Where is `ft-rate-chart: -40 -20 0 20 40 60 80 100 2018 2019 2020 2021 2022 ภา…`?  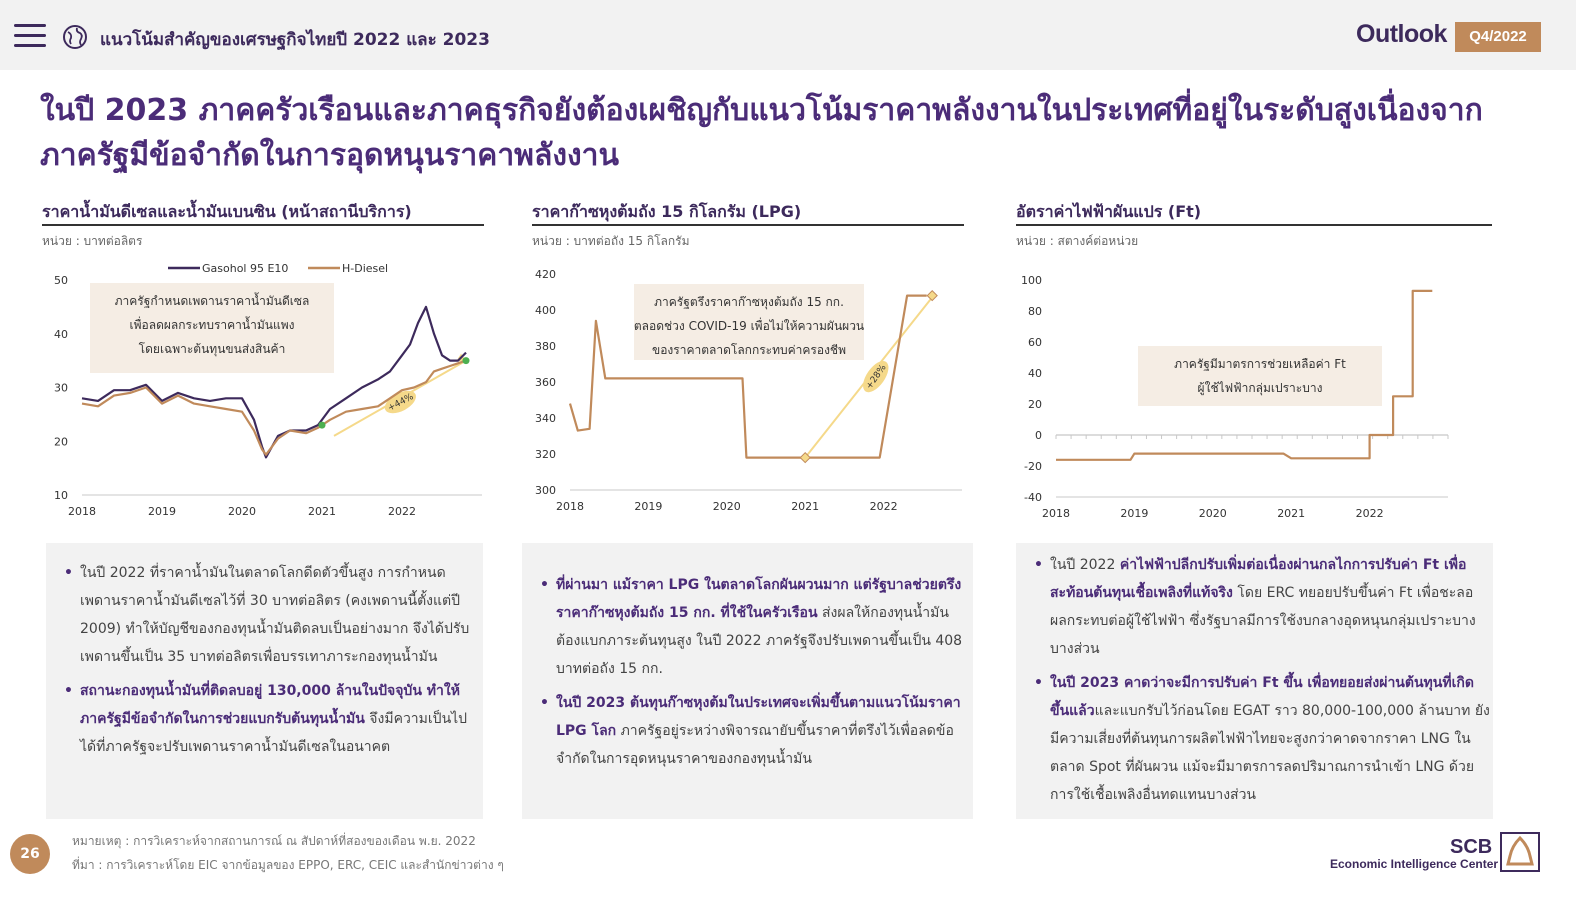 ft-rate-chart: -40 -20 0 20 40 60 80 100 2018 2019 2020 2021 2022 ภา… is located at coordinates (1235, 397).